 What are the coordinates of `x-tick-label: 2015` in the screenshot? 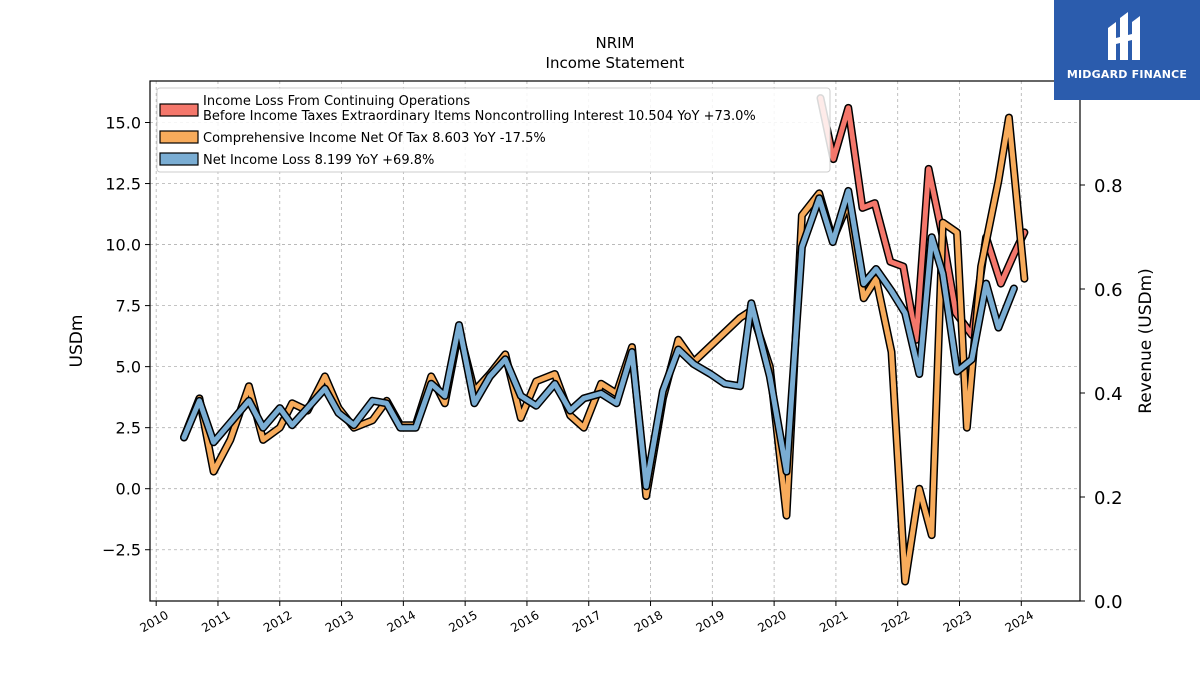 It's located at (462, 621).